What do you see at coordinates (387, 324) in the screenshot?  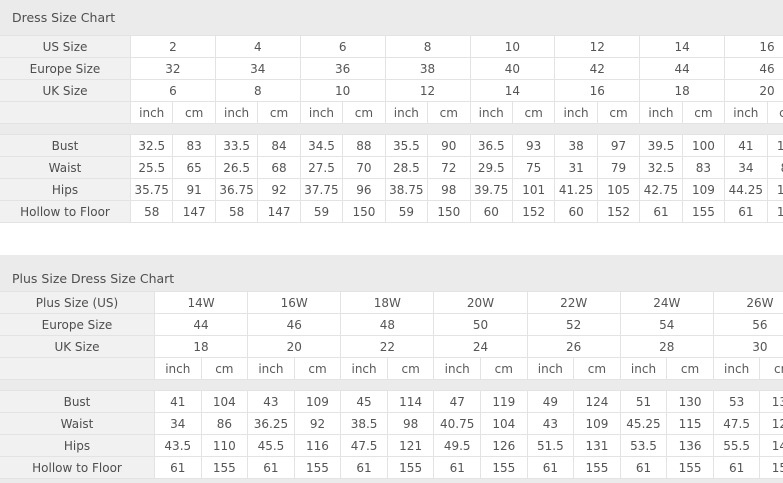 I see `size-cell: 48` at bounding box center [387, 324].